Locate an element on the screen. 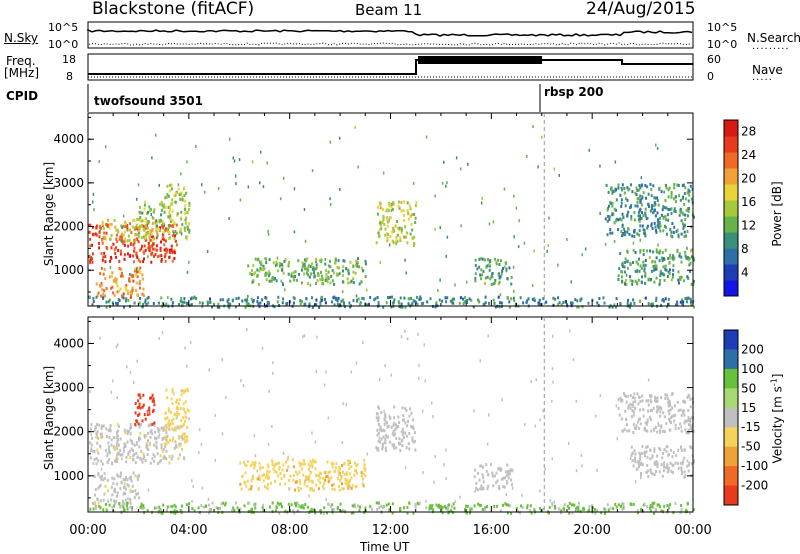 Image resolution: width=800 pixels, height=554 pixels. x-tick-label: 12:00 is located at coordinates (390, 530).